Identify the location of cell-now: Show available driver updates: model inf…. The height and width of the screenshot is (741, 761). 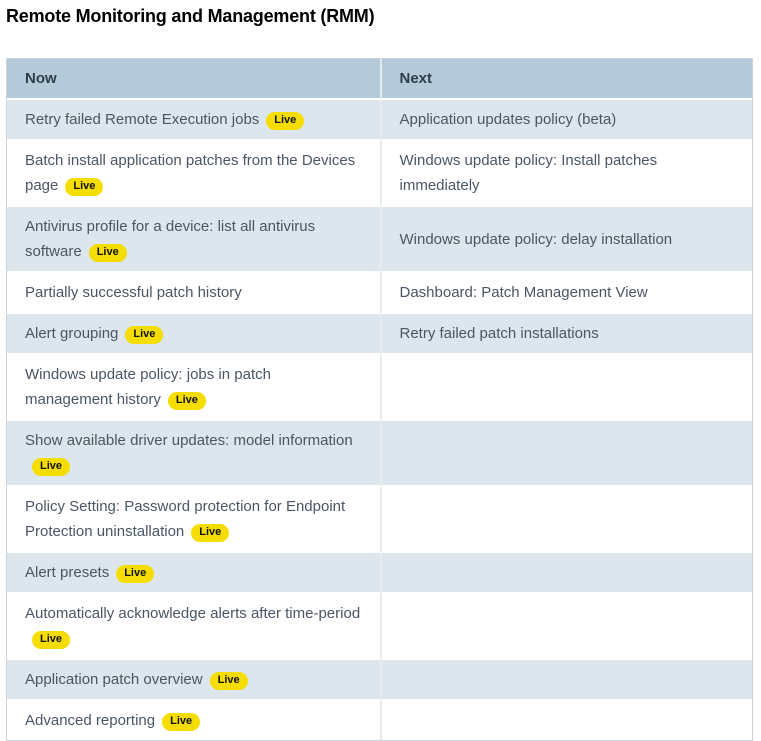
(193, 454).